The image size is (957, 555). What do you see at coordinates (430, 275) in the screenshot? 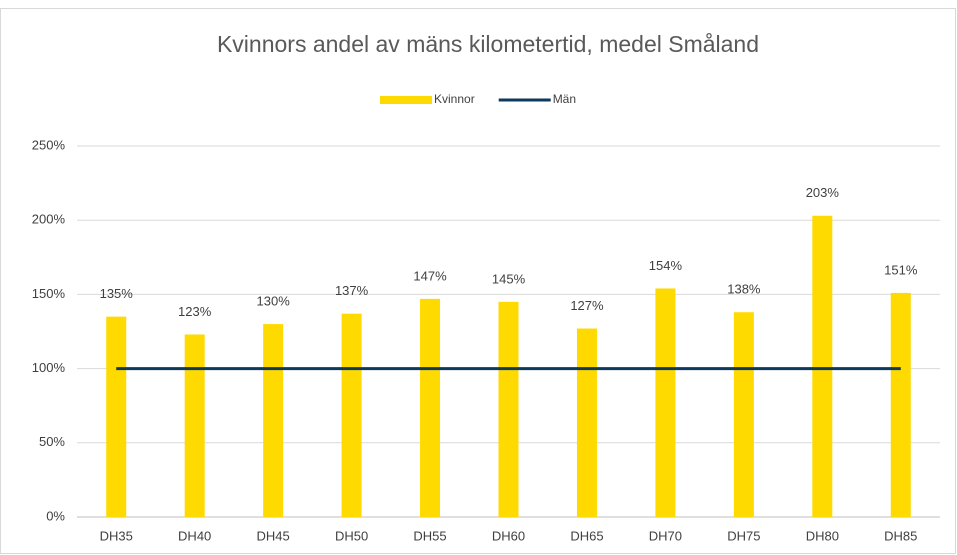
I see `data-label: 147%` at bounding box center [430, 275].